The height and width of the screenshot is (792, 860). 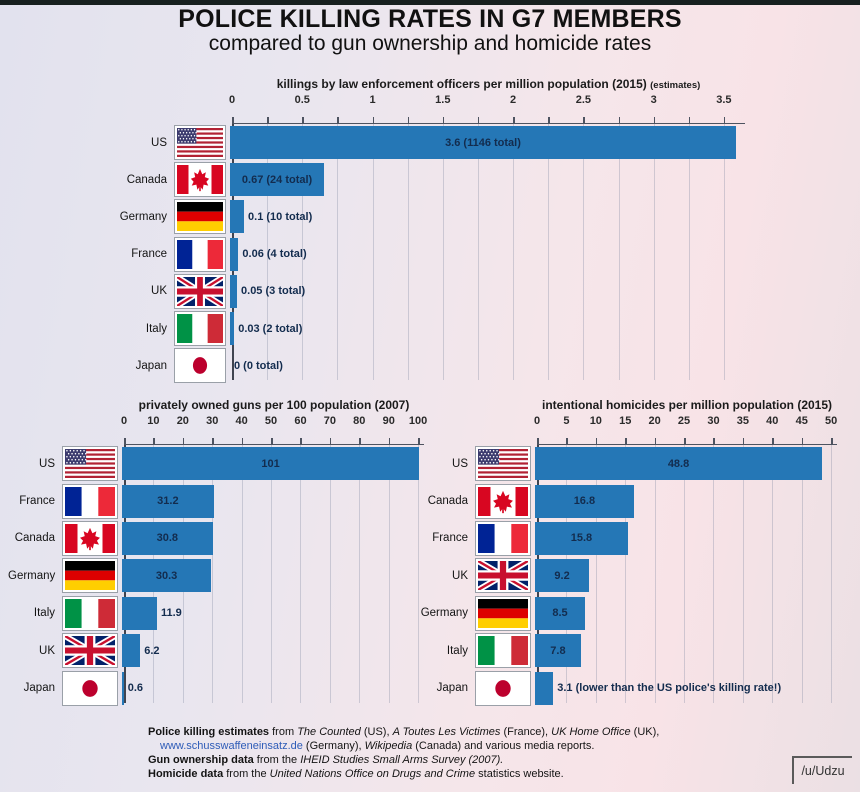 What do you see at coordinates (131, 651) in the screenshot?
I see `bar-uk` at bounding box center [131, 651].